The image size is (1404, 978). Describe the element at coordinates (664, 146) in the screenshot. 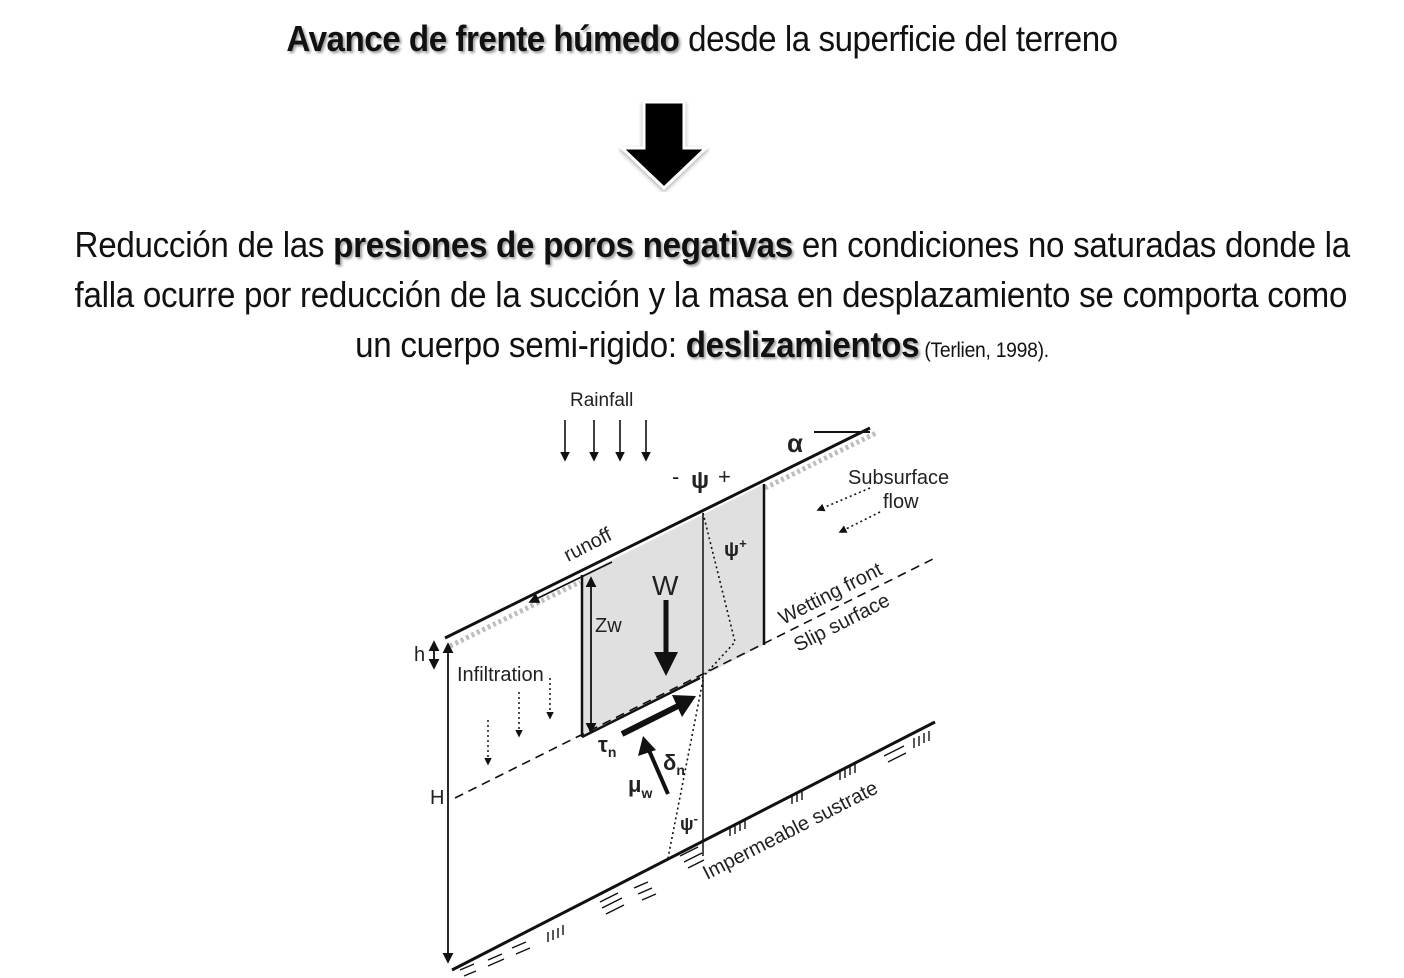

I see `down-arrow-icon` at that location.